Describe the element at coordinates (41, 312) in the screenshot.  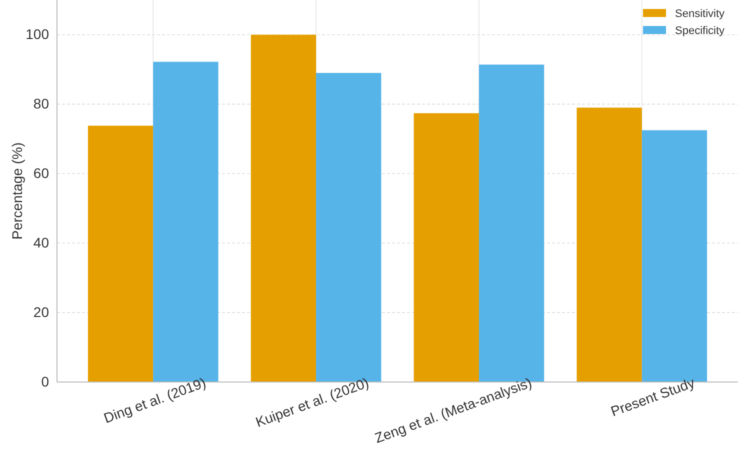
I see `y-tick-label: 20` at that location.